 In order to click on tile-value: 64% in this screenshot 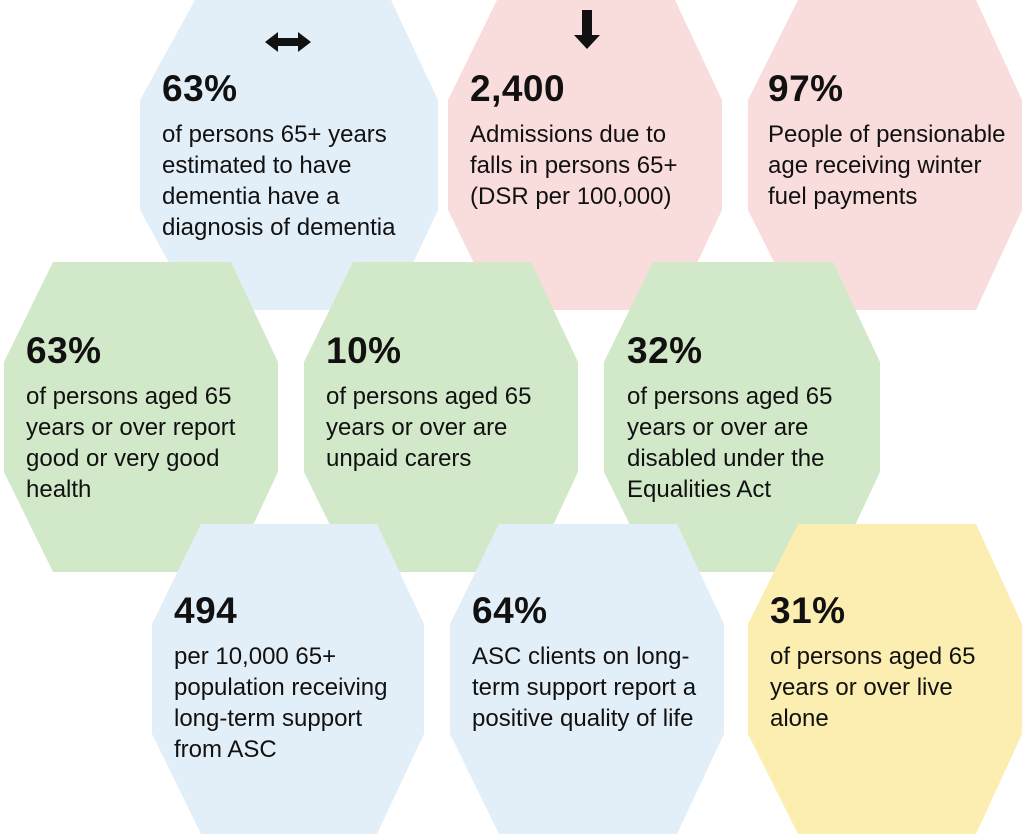, I will do `click(510, 610)`.